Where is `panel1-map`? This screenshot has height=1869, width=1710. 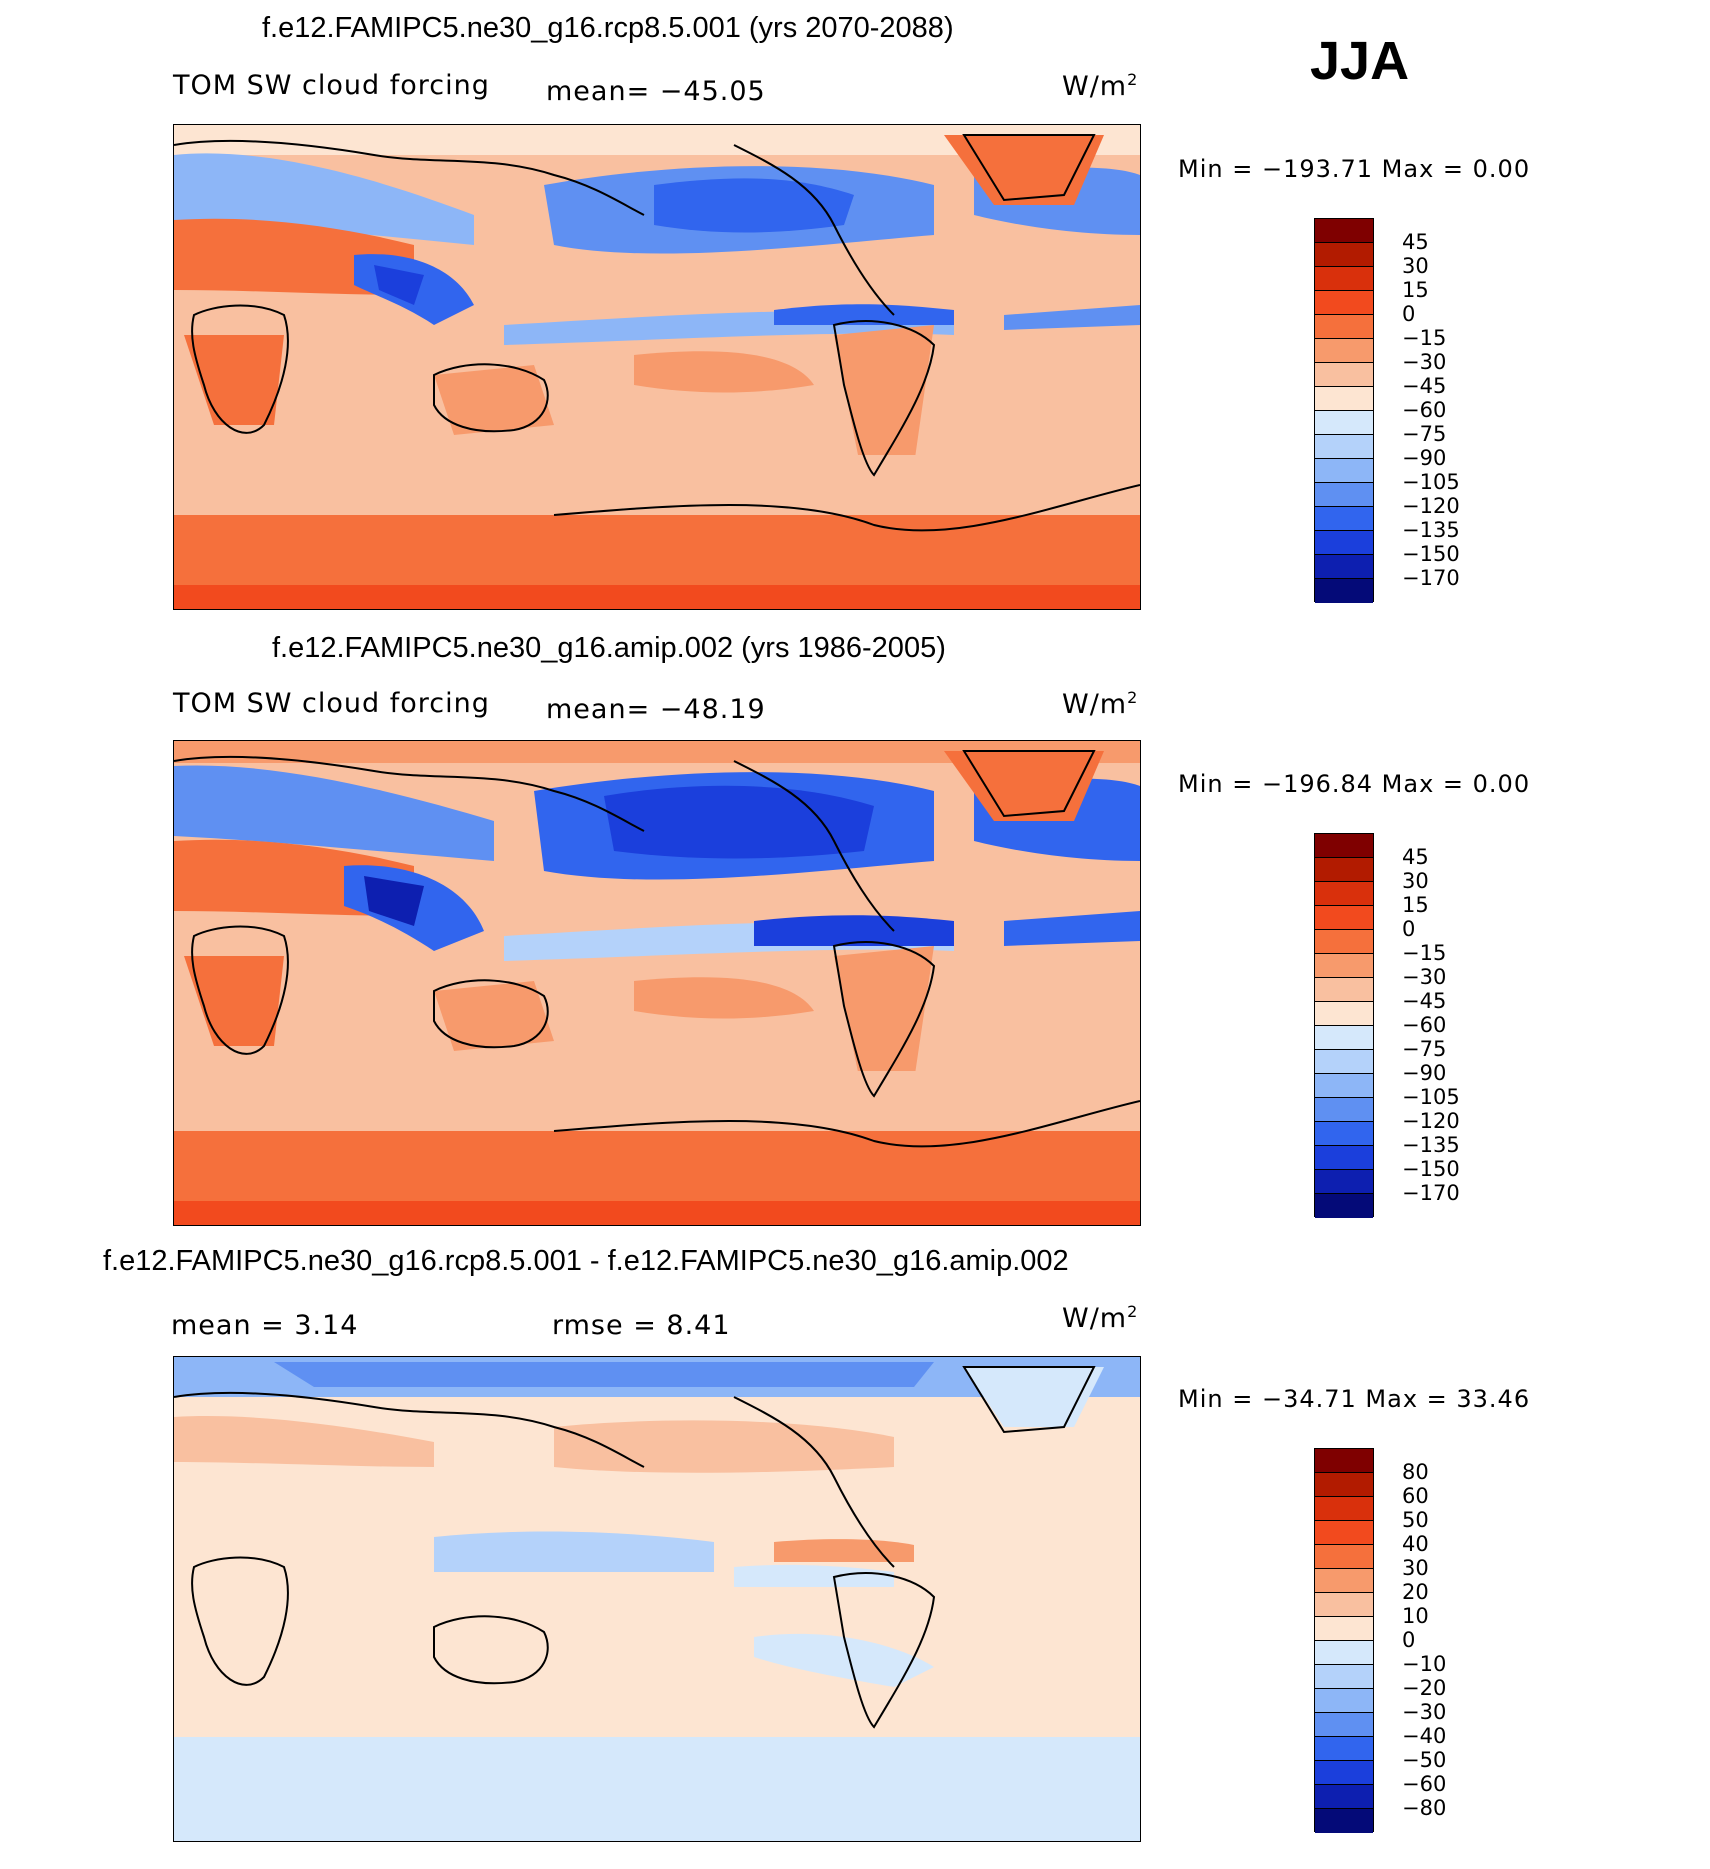 panel1-map is located at coordinates (657, 367).